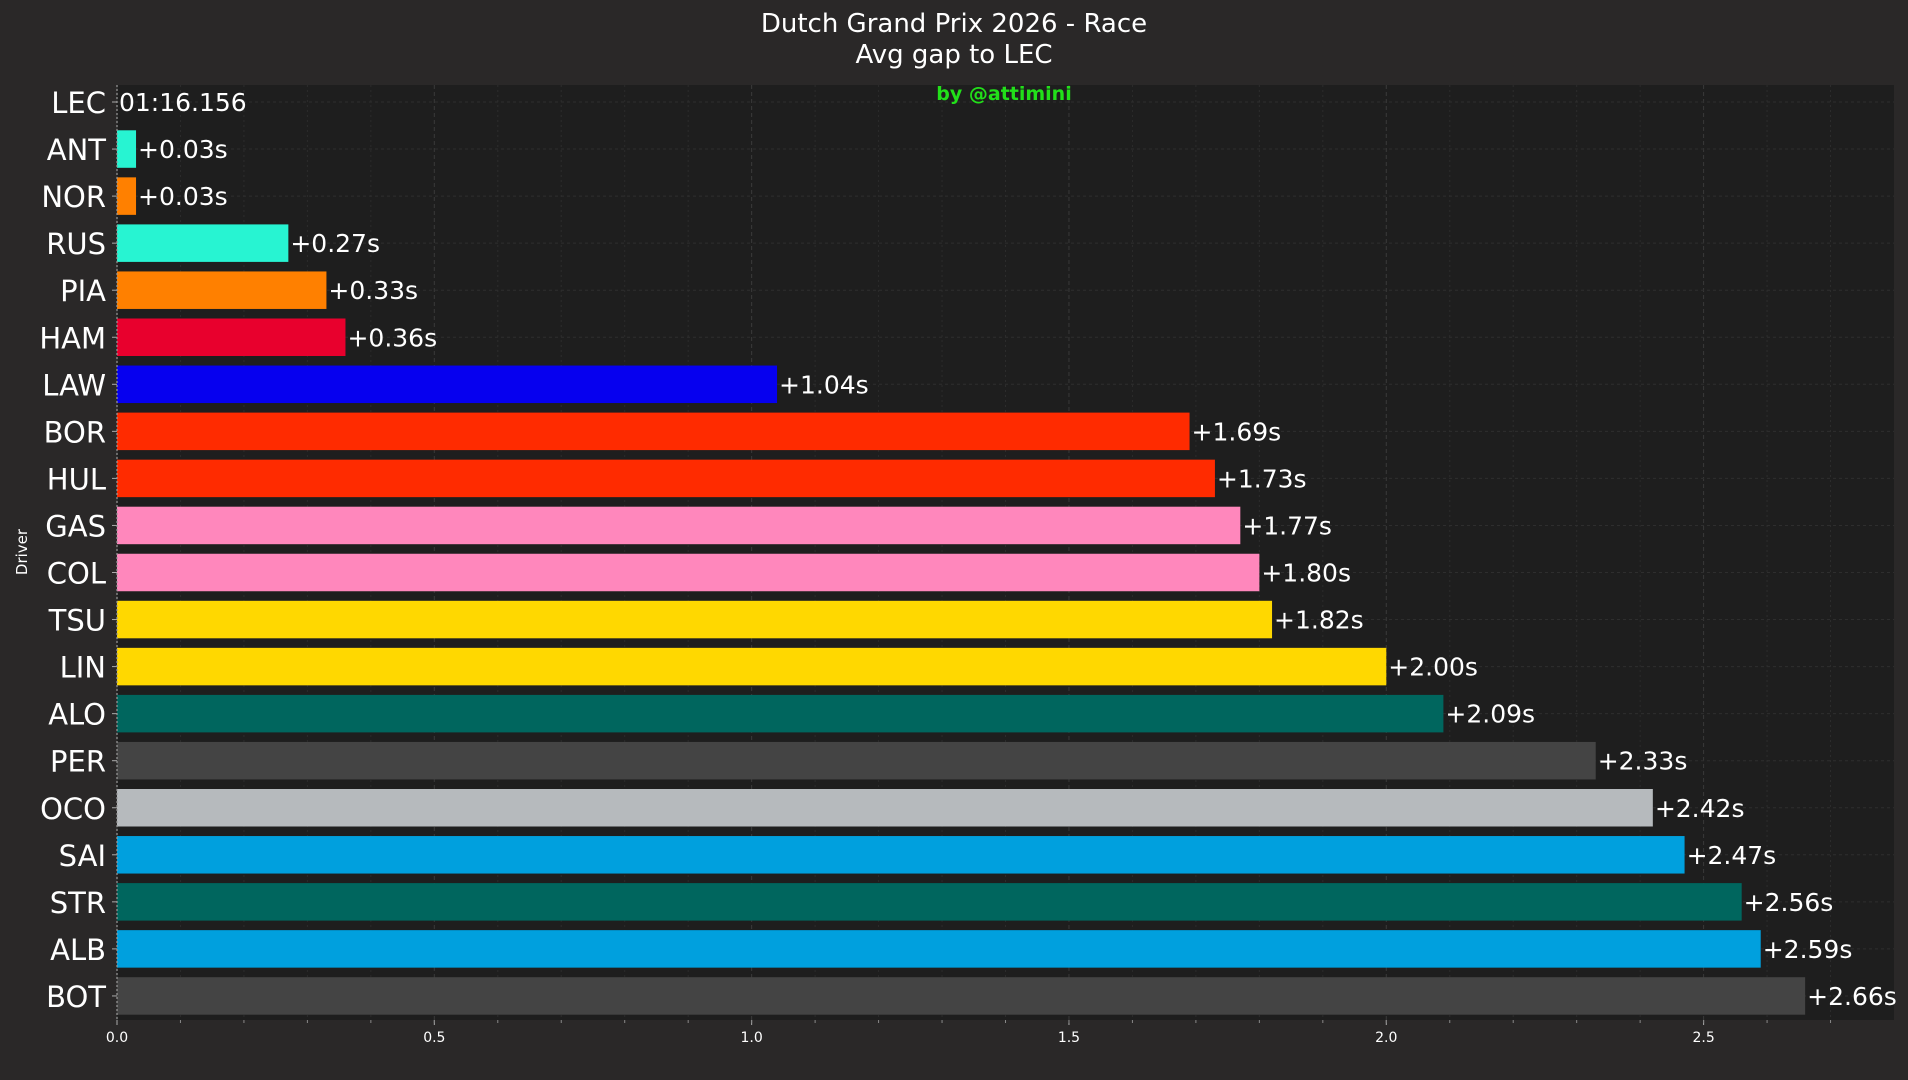 This screenshot has width=1908, height=1080. What do you see at coordinates (1643, 761) in the screenshot?
I see `bar-value-label: +2.33s` at bounding box center [1643, 761].